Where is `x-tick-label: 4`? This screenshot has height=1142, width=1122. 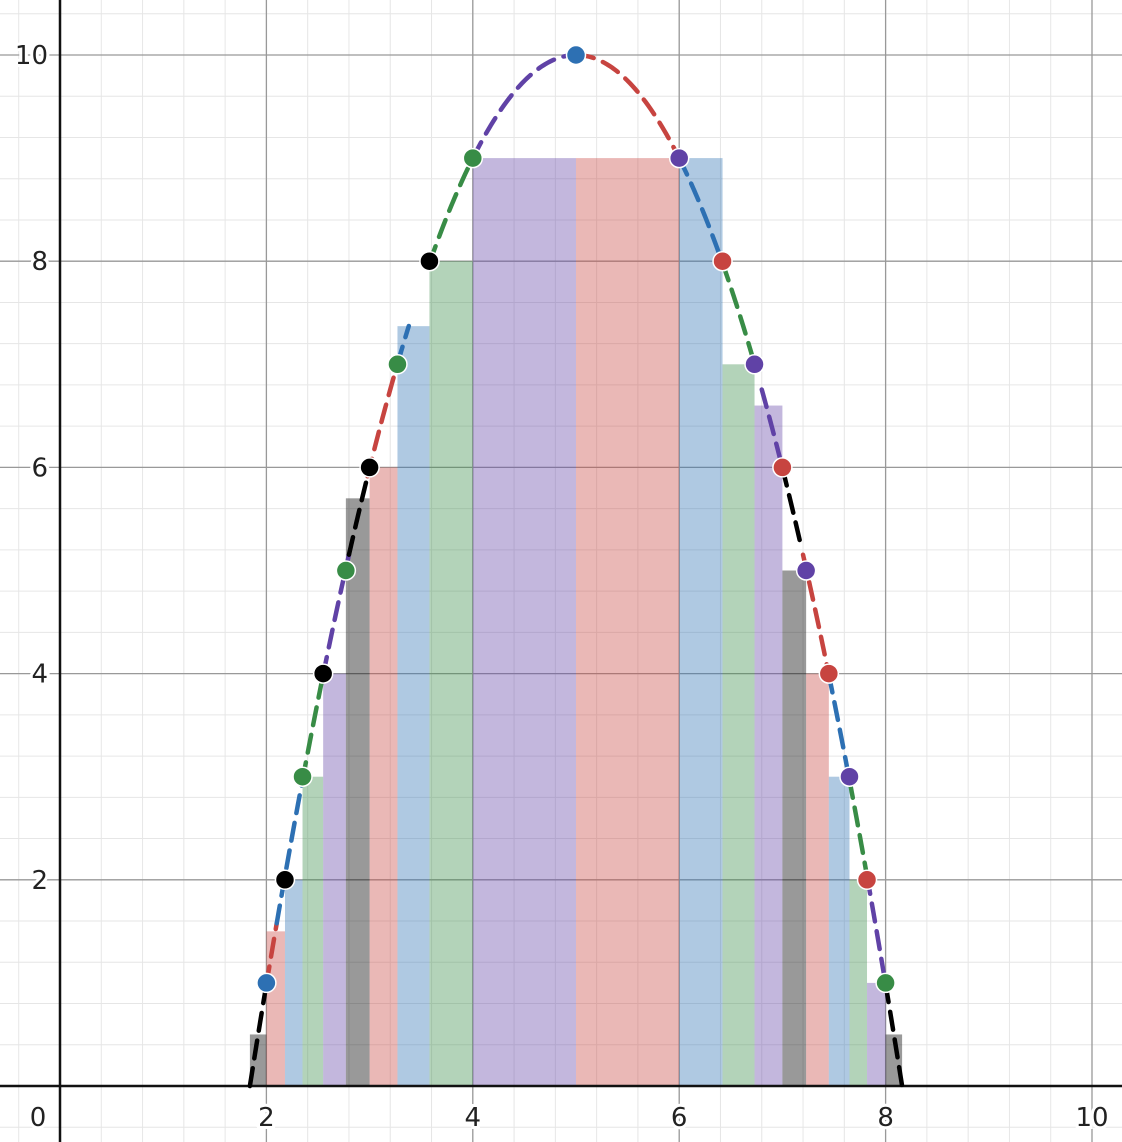 x-tick-label: 4 is located at coordinates (473, 1118).